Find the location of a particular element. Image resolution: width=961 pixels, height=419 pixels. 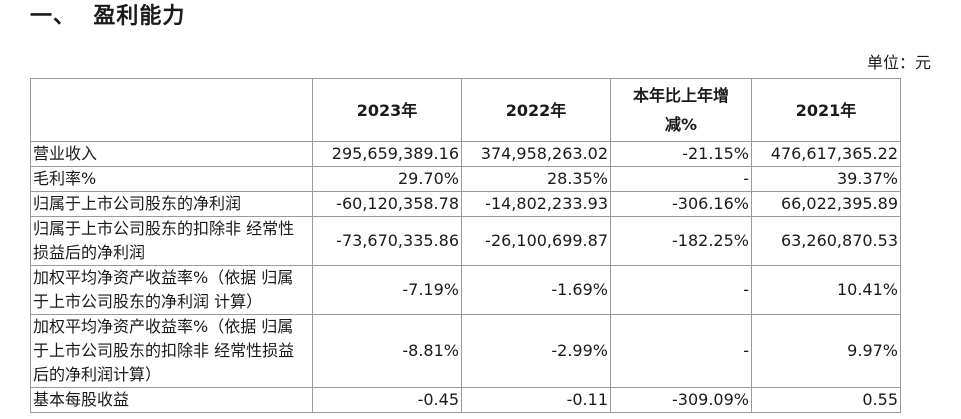

table-row: 毛利率% 29.70% 28.35% - 39.37% is located at coordinates (465, 179).